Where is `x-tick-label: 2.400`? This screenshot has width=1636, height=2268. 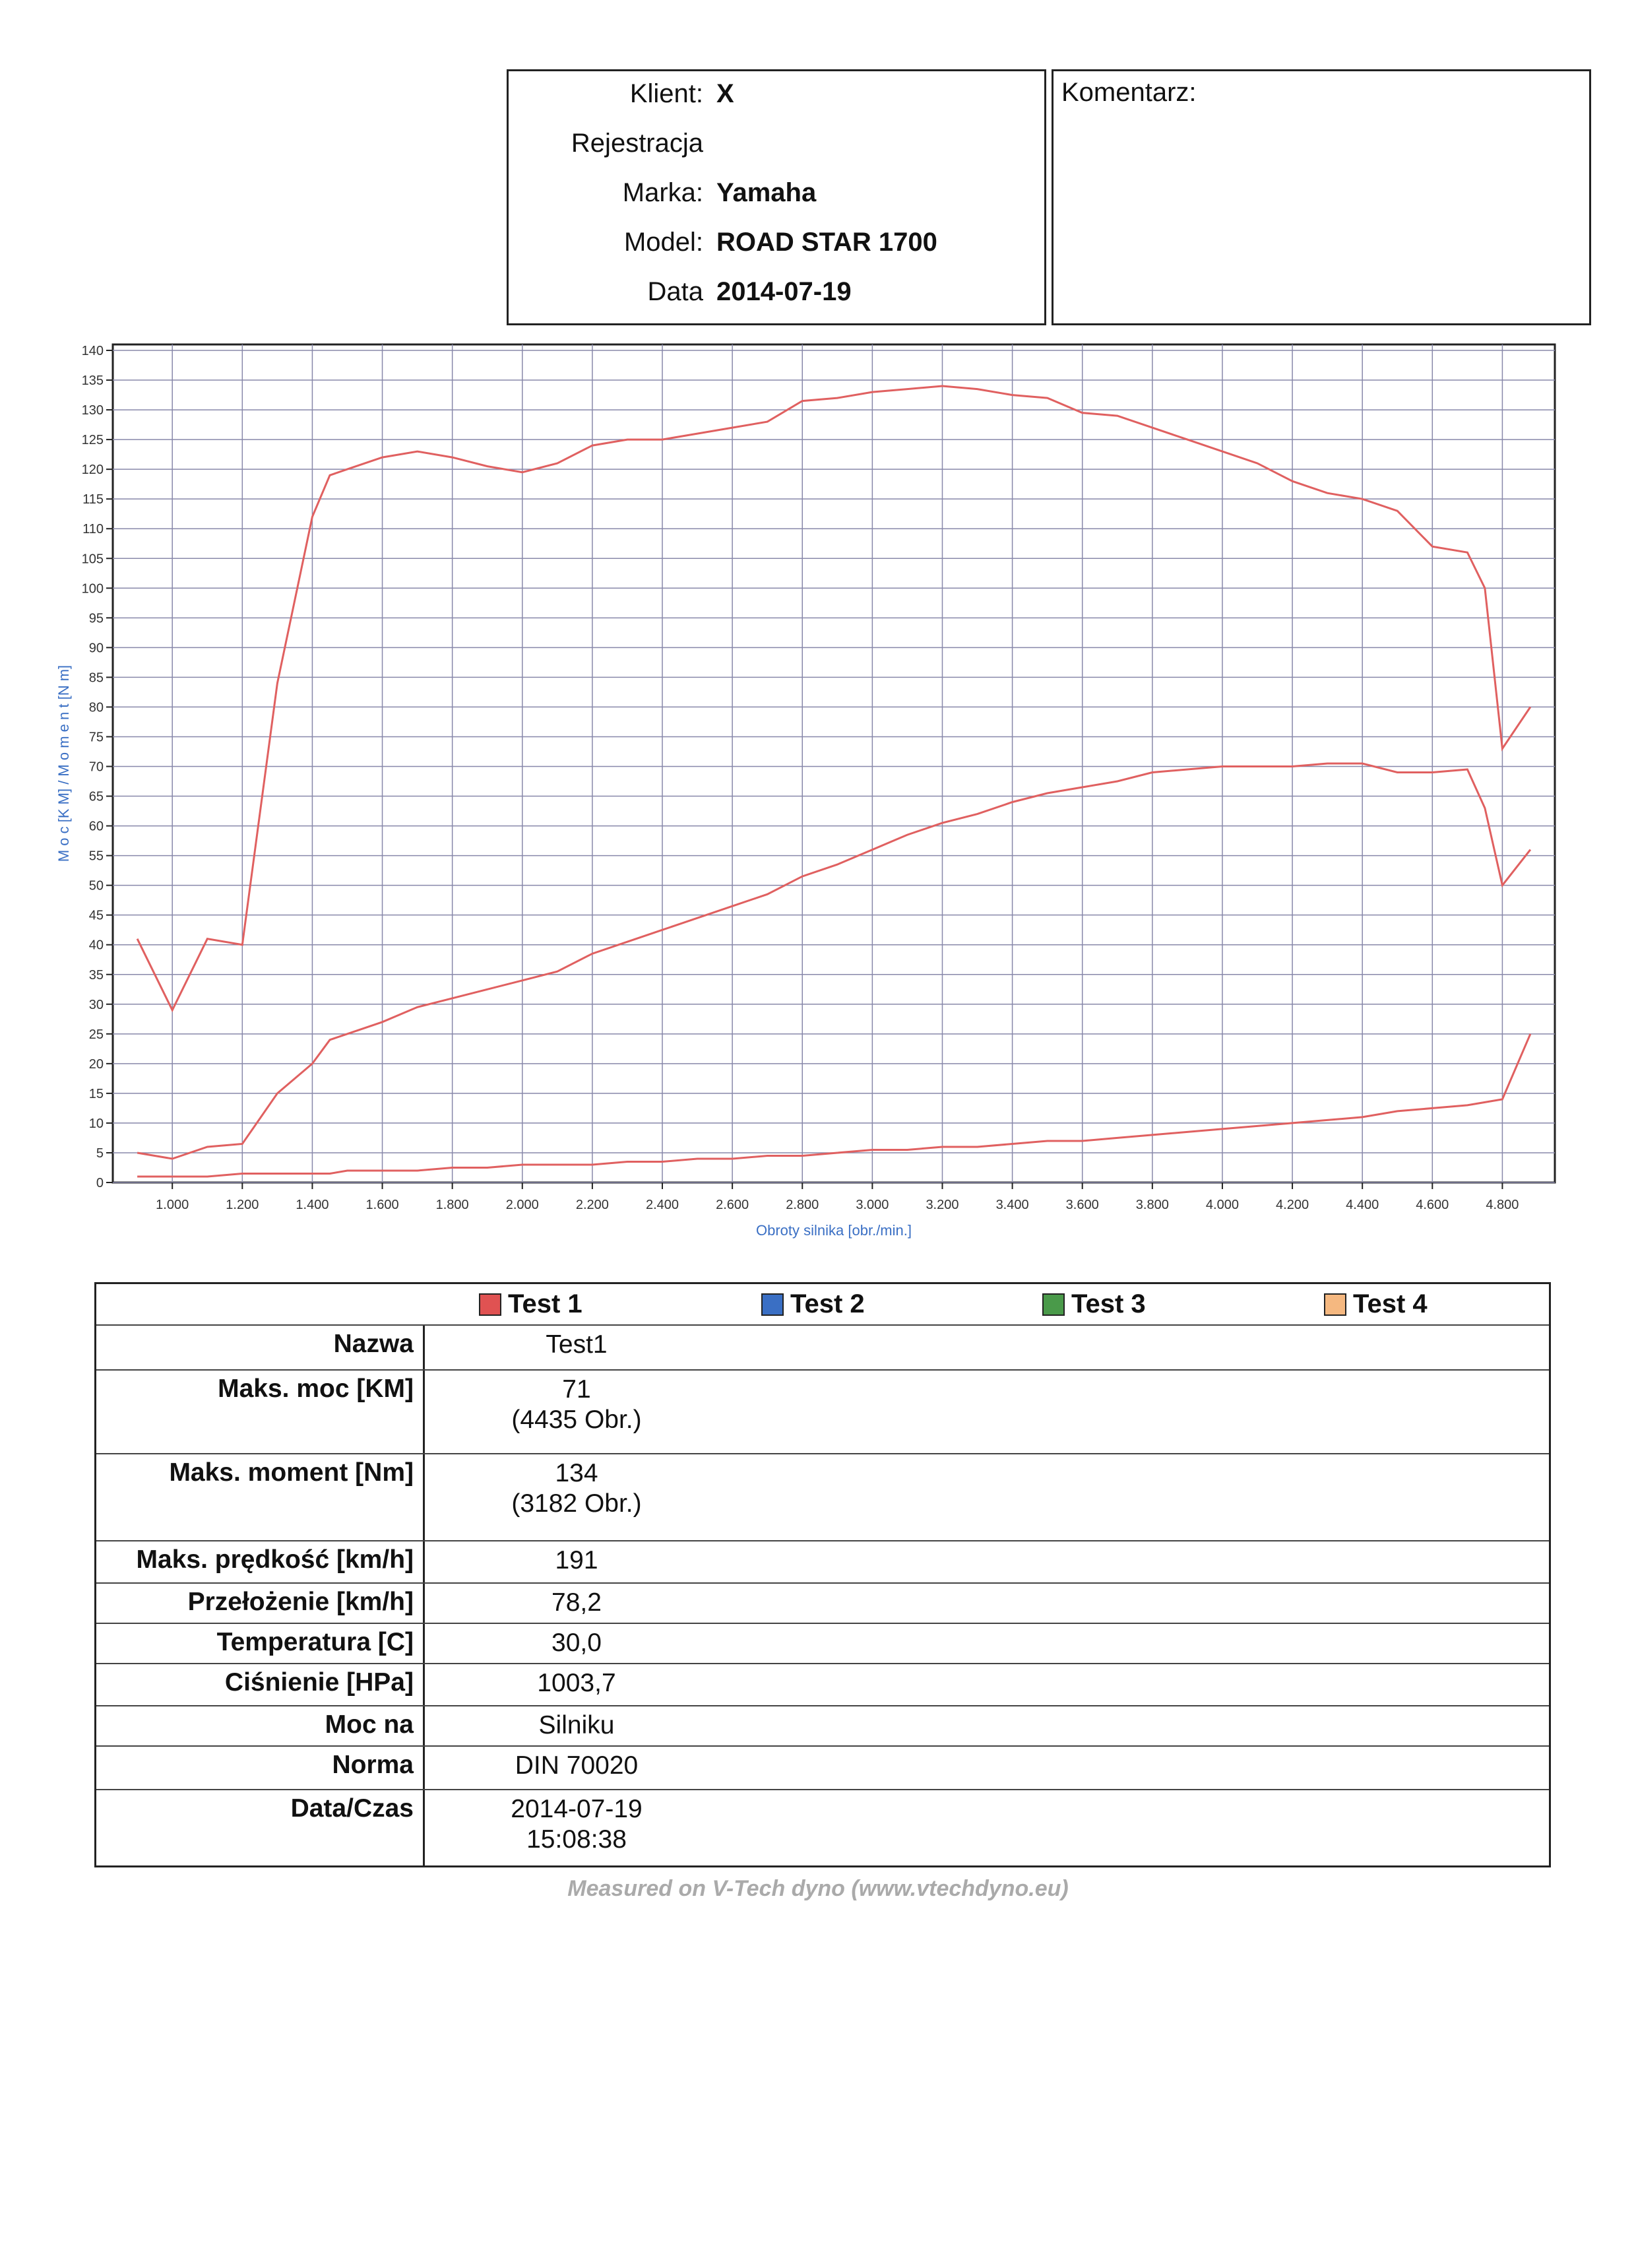
x-tick-label: 2.400 is located at coordinates (662, 1205).